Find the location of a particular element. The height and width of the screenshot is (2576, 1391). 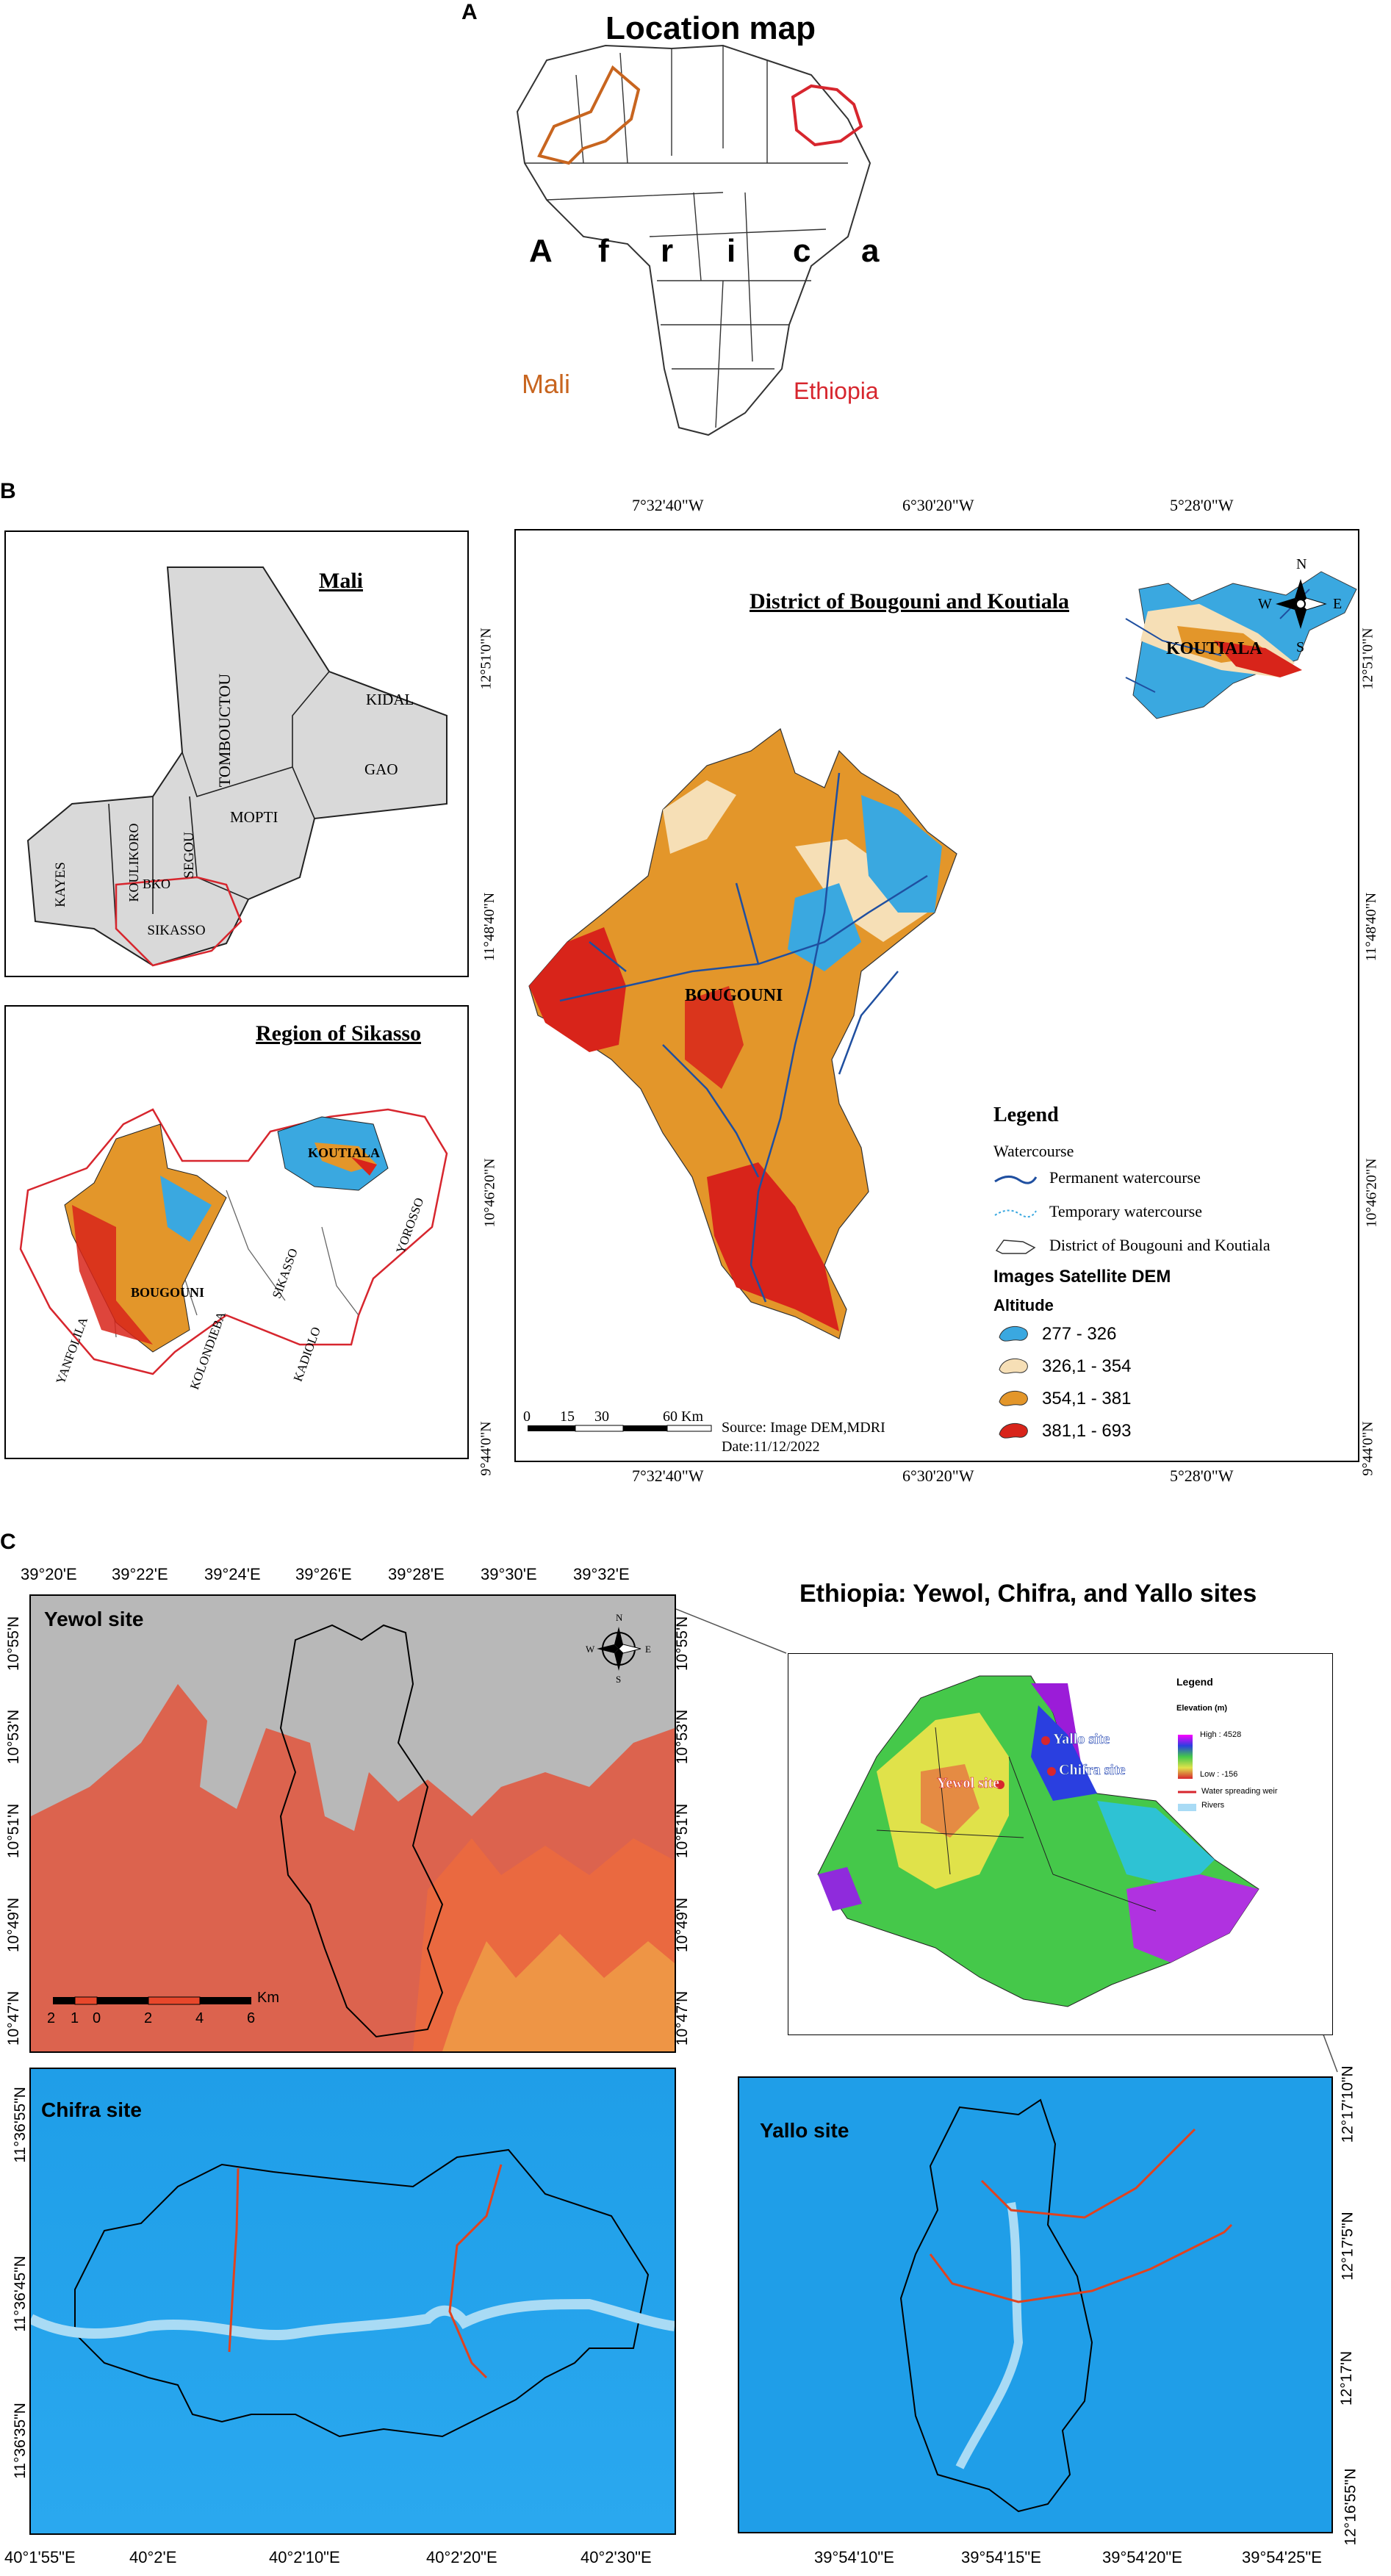

panel-a-map: Location map A f r i c a Mali Ethiopia is located at coordinates (694, 240).